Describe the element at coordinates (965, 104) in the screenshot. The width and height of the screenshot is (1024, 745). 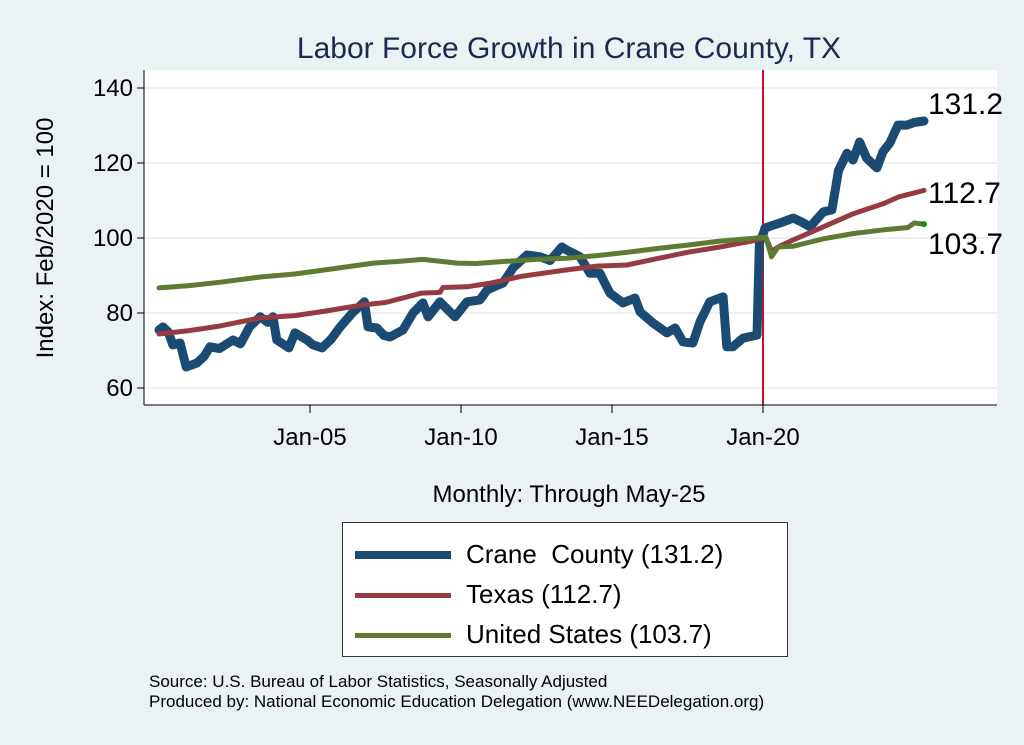
I see `end-label-crane: 131.2` at that location.